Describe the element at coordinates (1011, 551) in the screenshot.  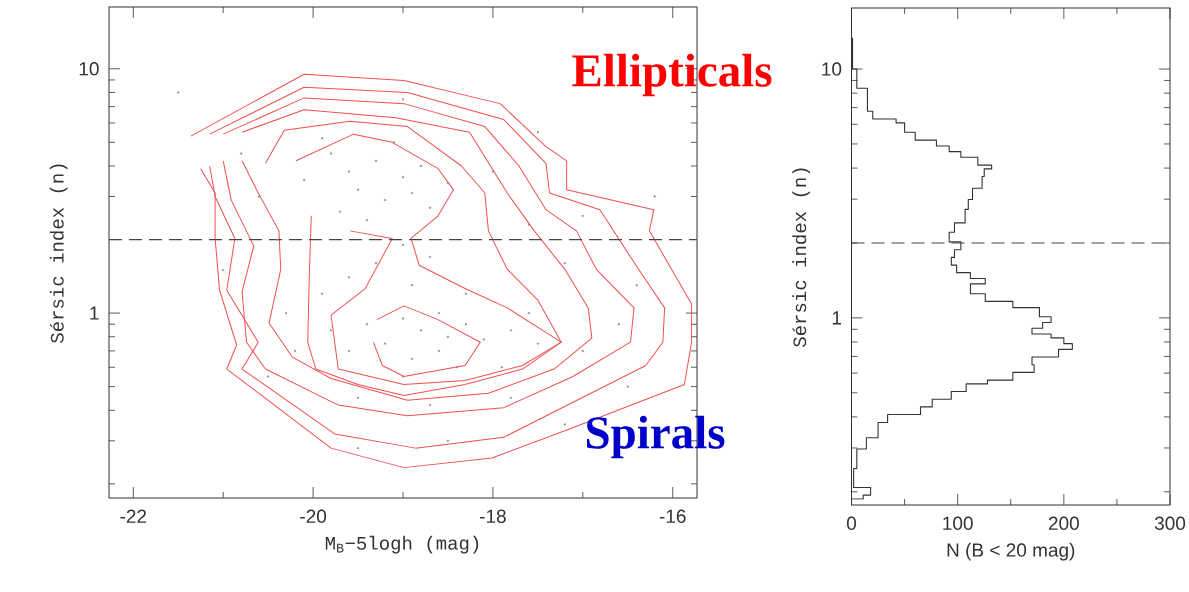
I see `x-axis-title: N (B < 20 mag)` at that location.